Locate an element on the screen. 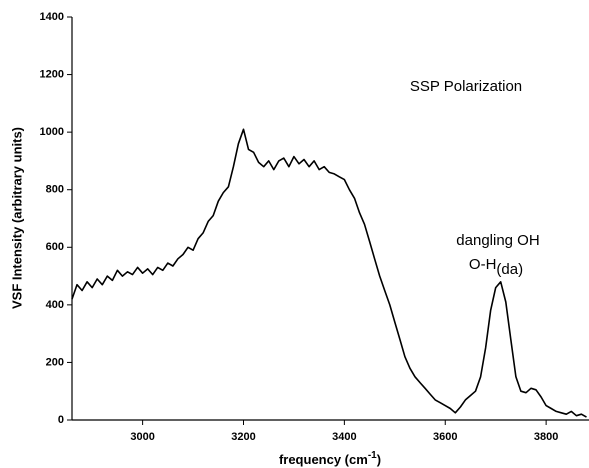 The image size is (589, 468). x-axis-label: frequency (cm-1) is located at coordinates (330, 459).